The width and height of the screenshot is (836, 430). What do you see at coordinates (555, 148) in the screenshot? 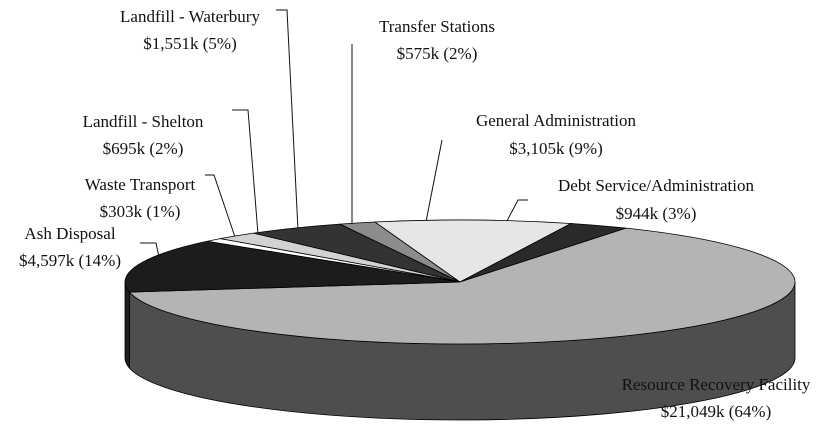
I see `slice-value-label: $3,105k (9%)` at bounding box center [555, 148].